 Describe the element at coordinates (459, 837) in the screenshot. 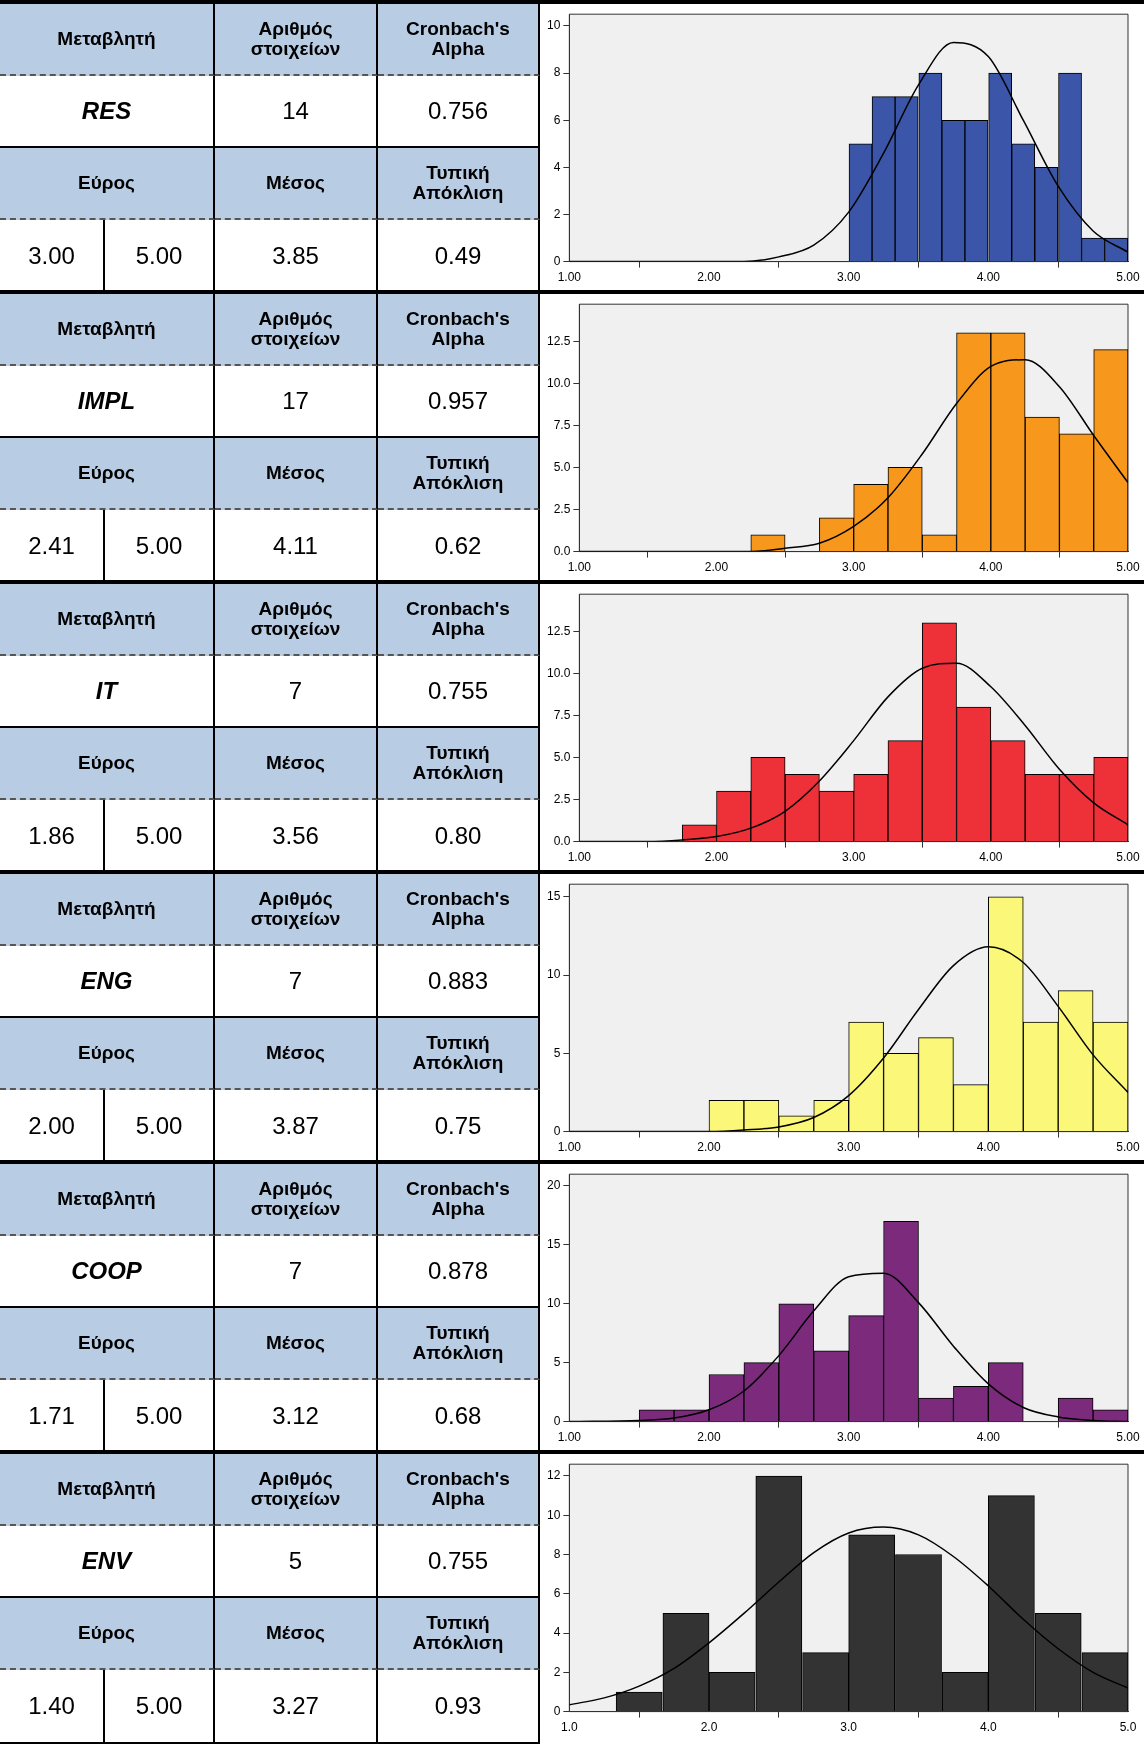

I see `text: 0.80` at that location.